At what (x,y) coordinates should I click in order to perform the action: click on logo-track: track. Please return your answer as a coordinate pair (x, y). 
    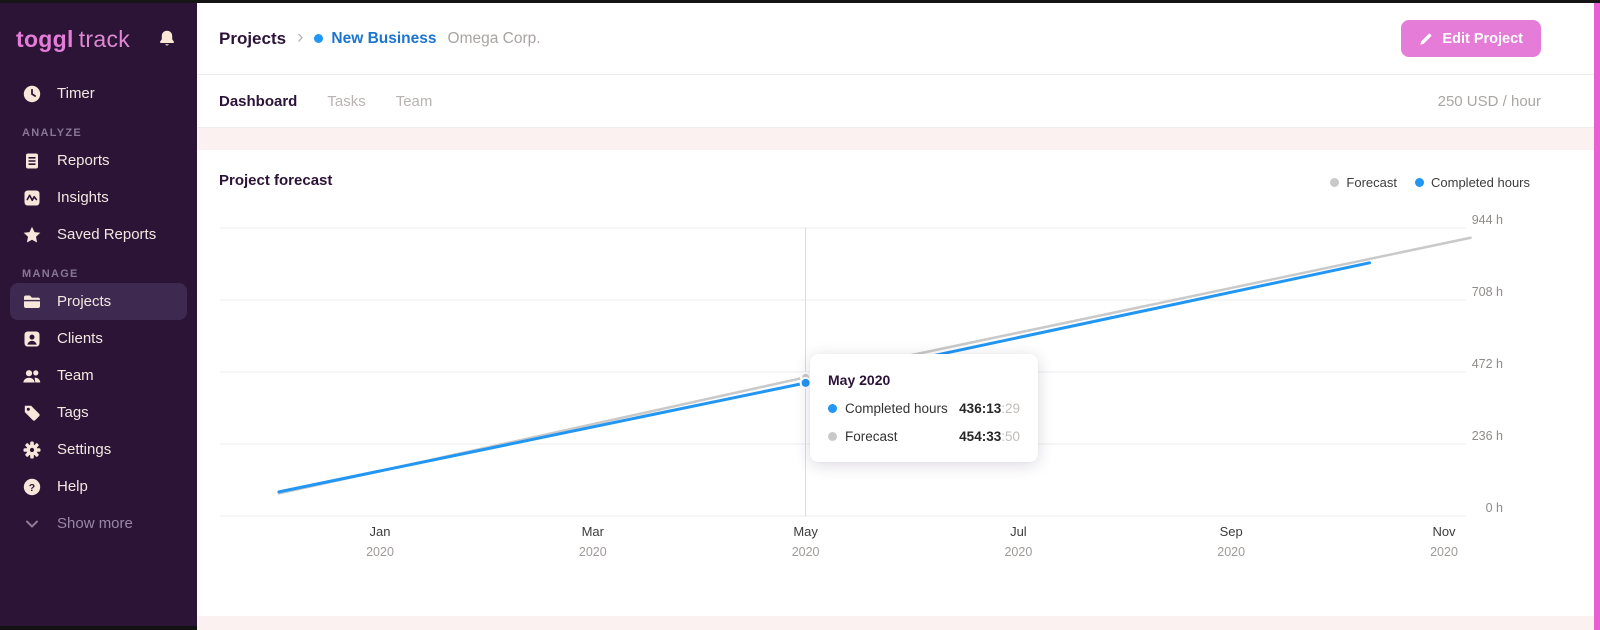
    Looking at the image, I should click on (104, 38).